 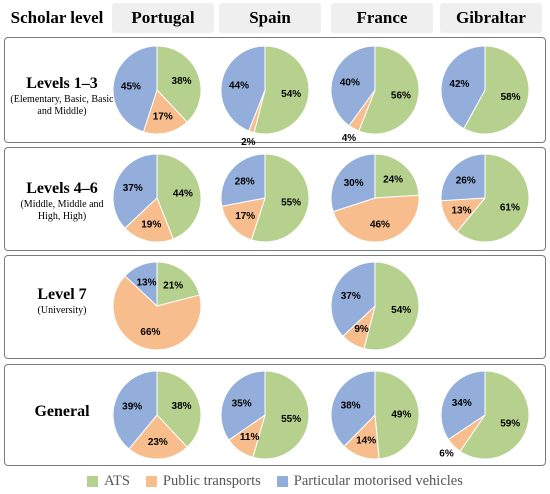 I want to click on pie-general-gibraltar: 59% 6% 34%, so click(x=484, y=415).